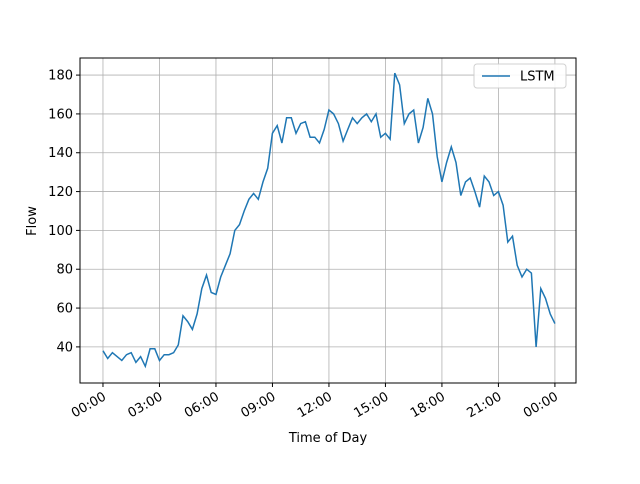 The height and width of the screenshot is (484, 640). What do you see at coordinates (60, 192) in the screenshot?
I see `y-tick-label: 120` at bounding box center [60, 192].